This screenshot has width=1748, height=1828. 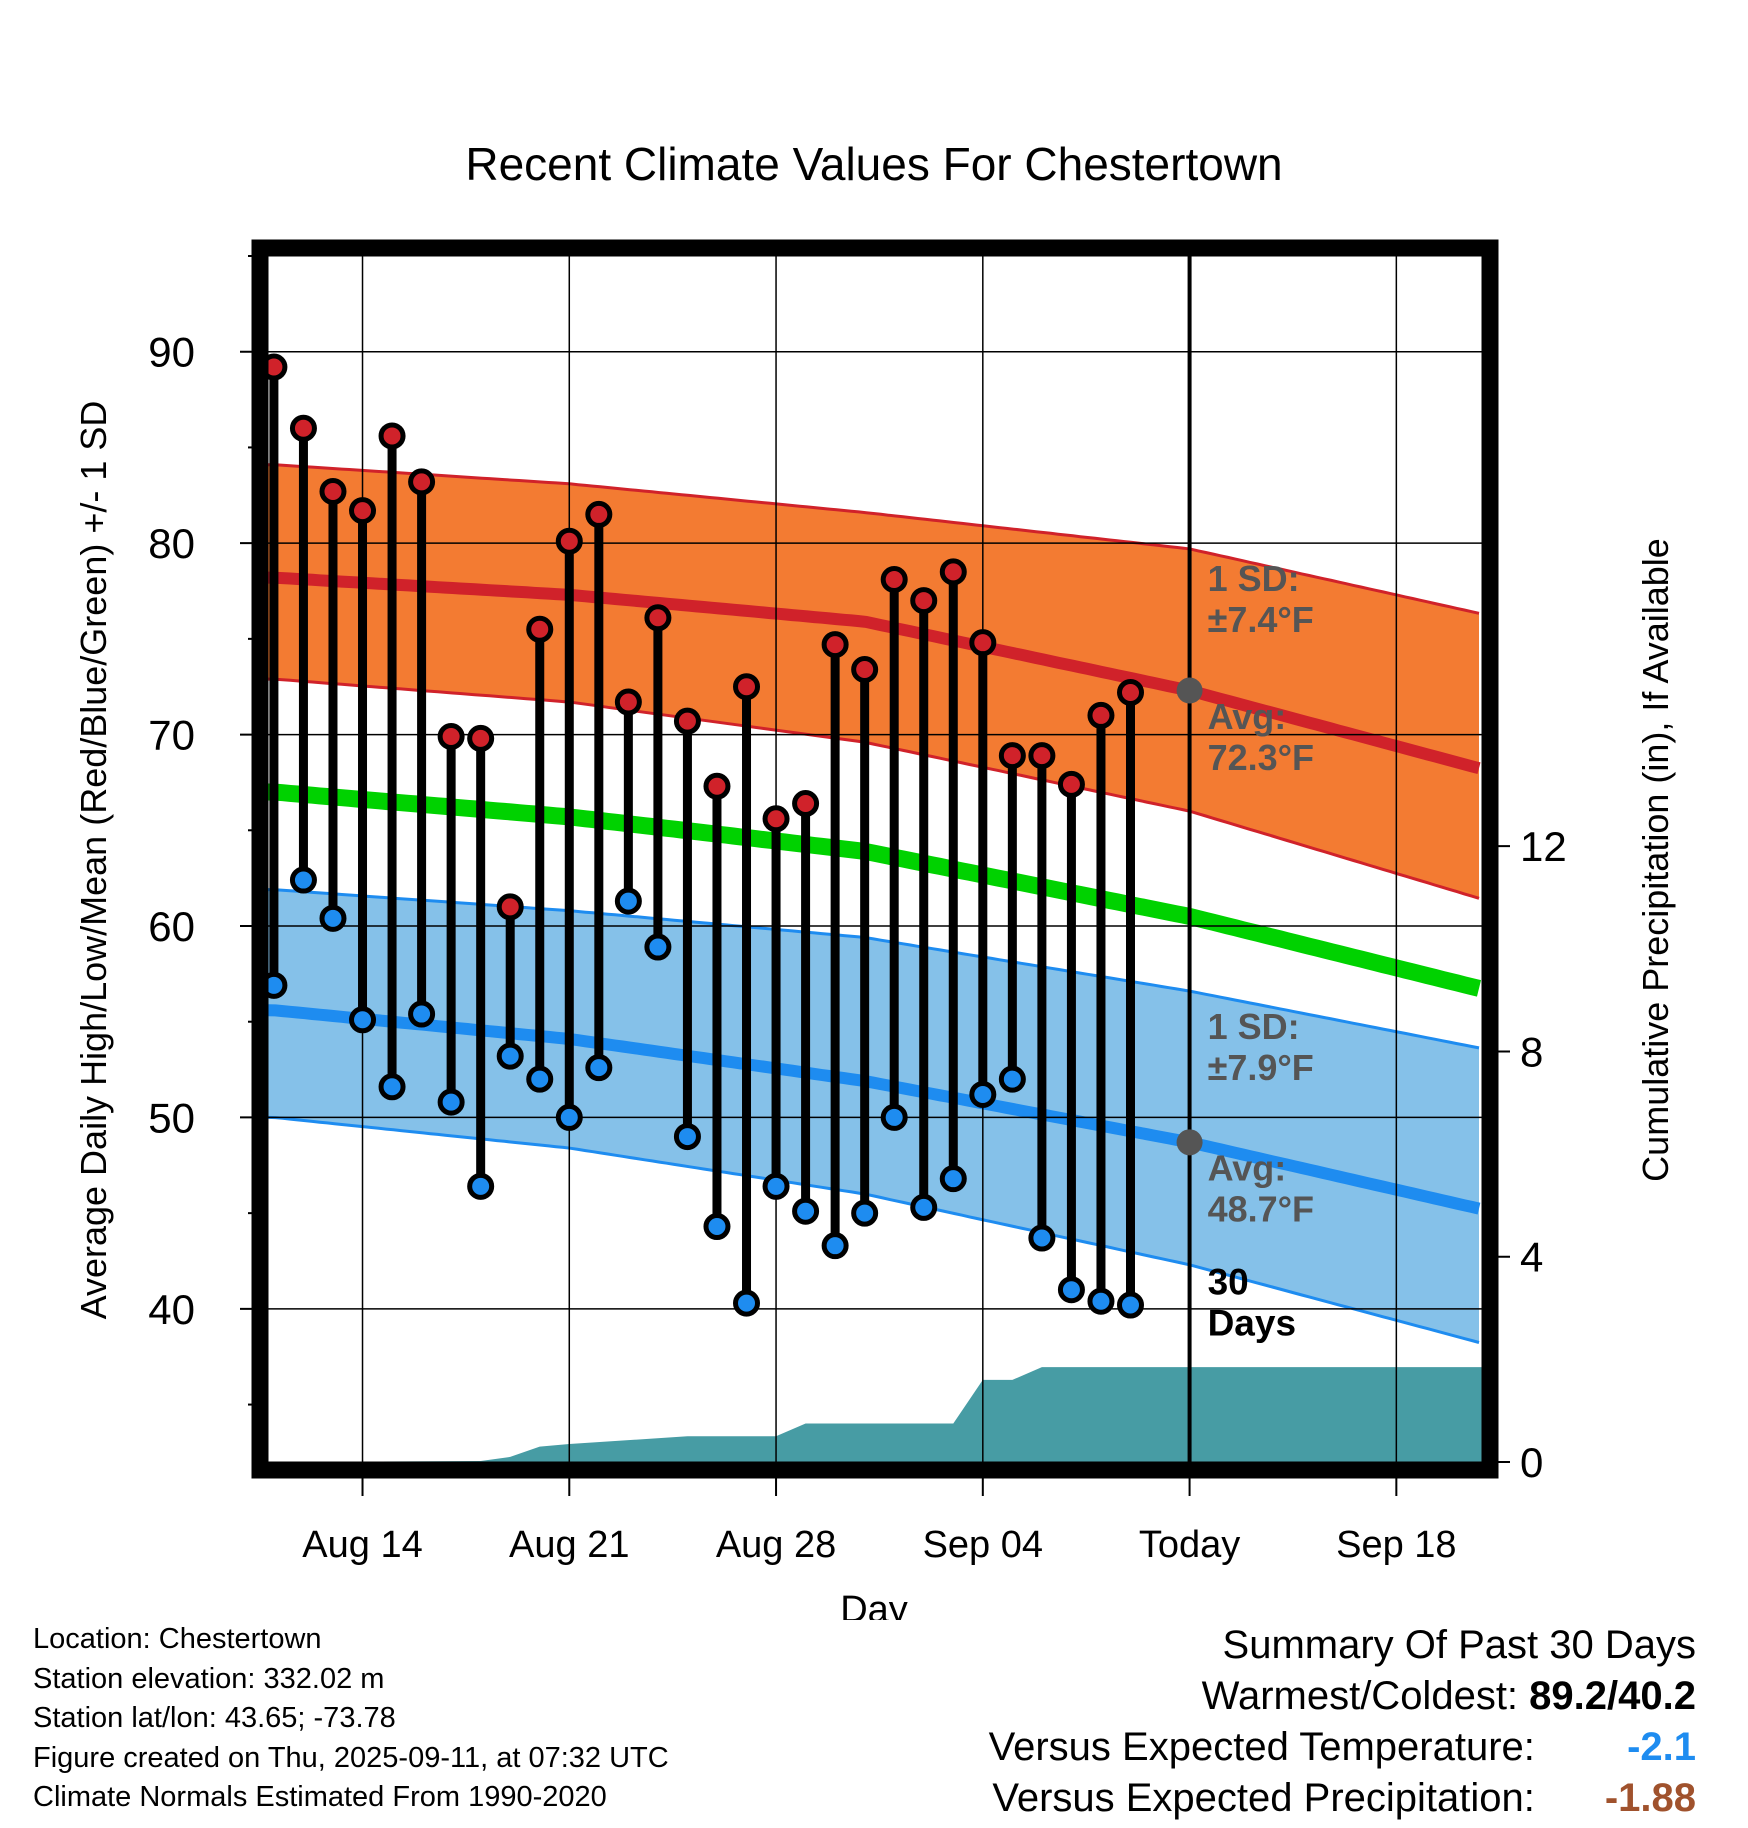 I want to click on right-tick-label: 12, so click(x=1543, y=846).